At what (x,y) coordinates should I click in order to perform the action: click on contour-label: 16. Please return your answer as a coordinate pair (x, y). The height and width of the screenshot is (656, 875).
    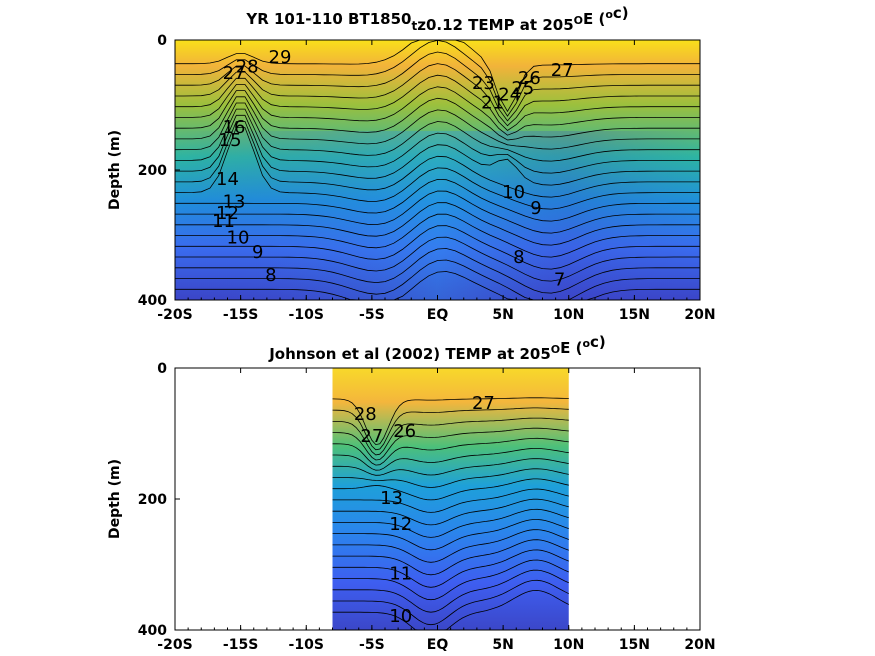
    Looking at the image, I should click on (234, 127).